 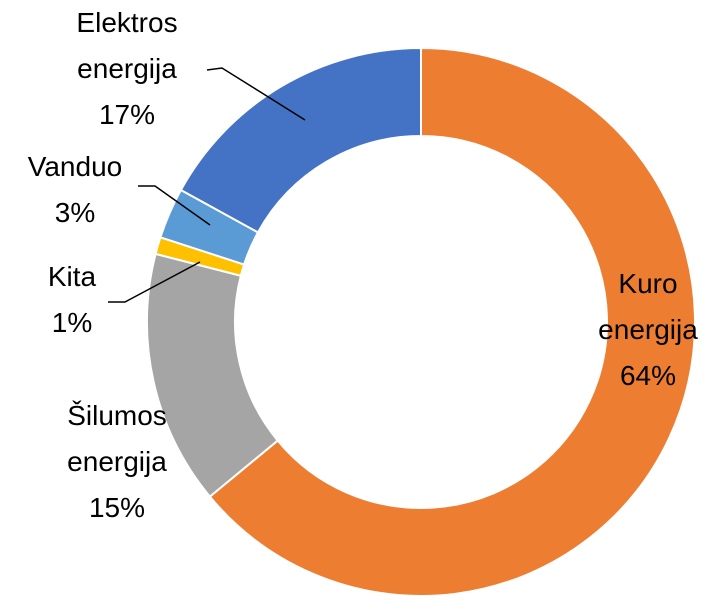 I want to click on value-label: 17%, so click(x=127, y=114).